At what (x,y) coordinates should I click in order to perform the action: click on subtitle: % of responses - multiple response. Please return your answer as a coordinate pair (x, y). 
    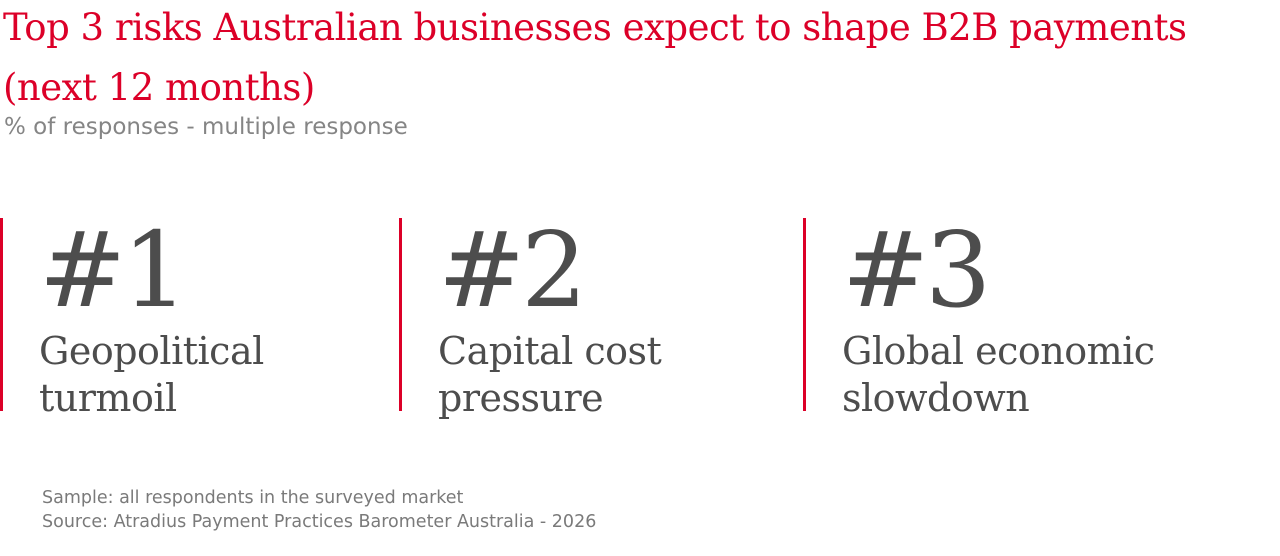
    Looking at the image, I should click on (206, 127).